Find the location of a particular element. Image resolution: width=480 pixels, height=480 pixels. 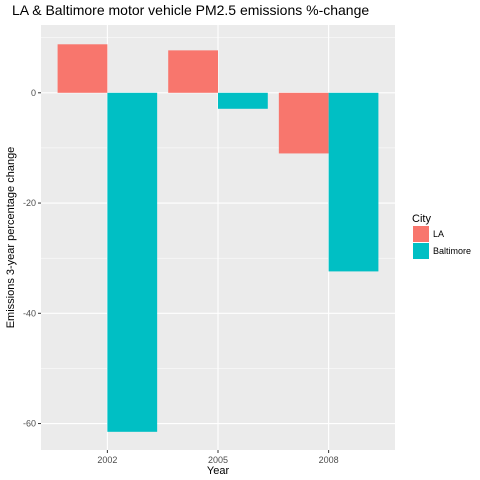

x-tick-label: 2005 is located at coordinates (218, 460).